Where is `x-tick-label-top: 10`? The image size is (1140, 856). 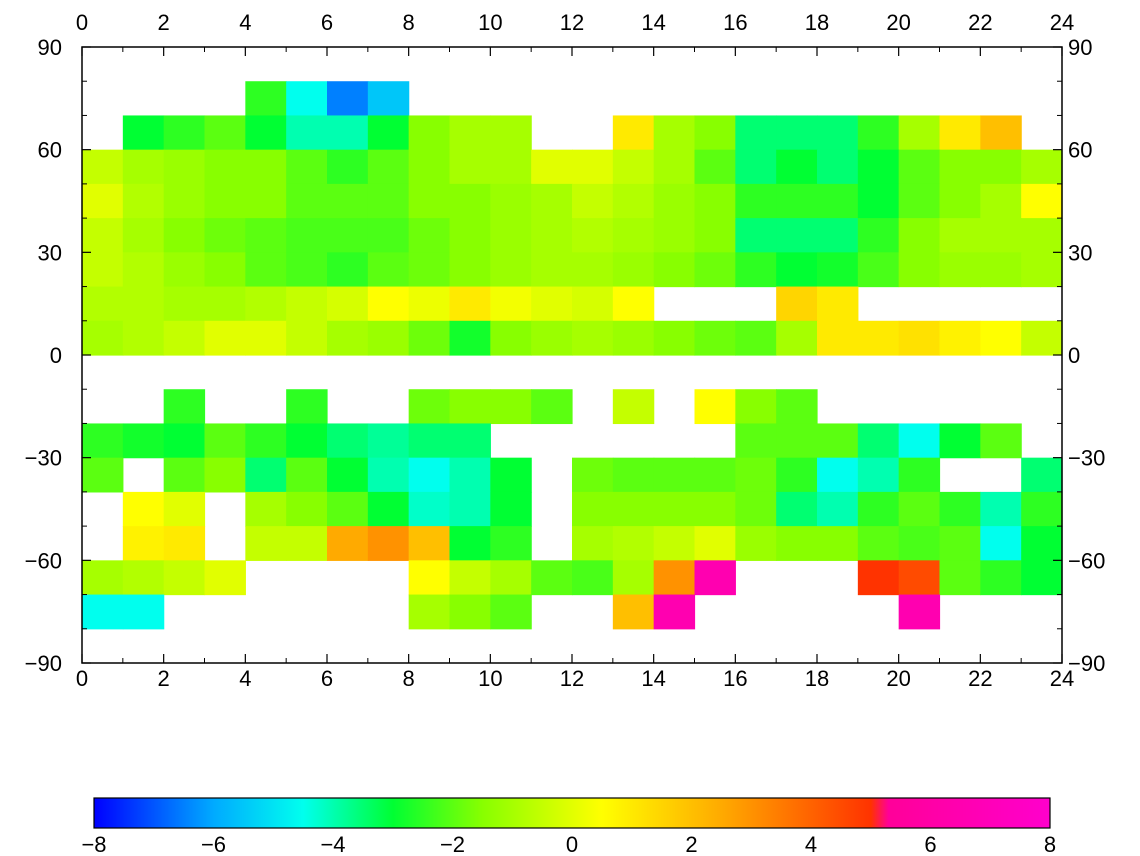 x-tick-label-top: 10 is located at coordinates (490, 22).